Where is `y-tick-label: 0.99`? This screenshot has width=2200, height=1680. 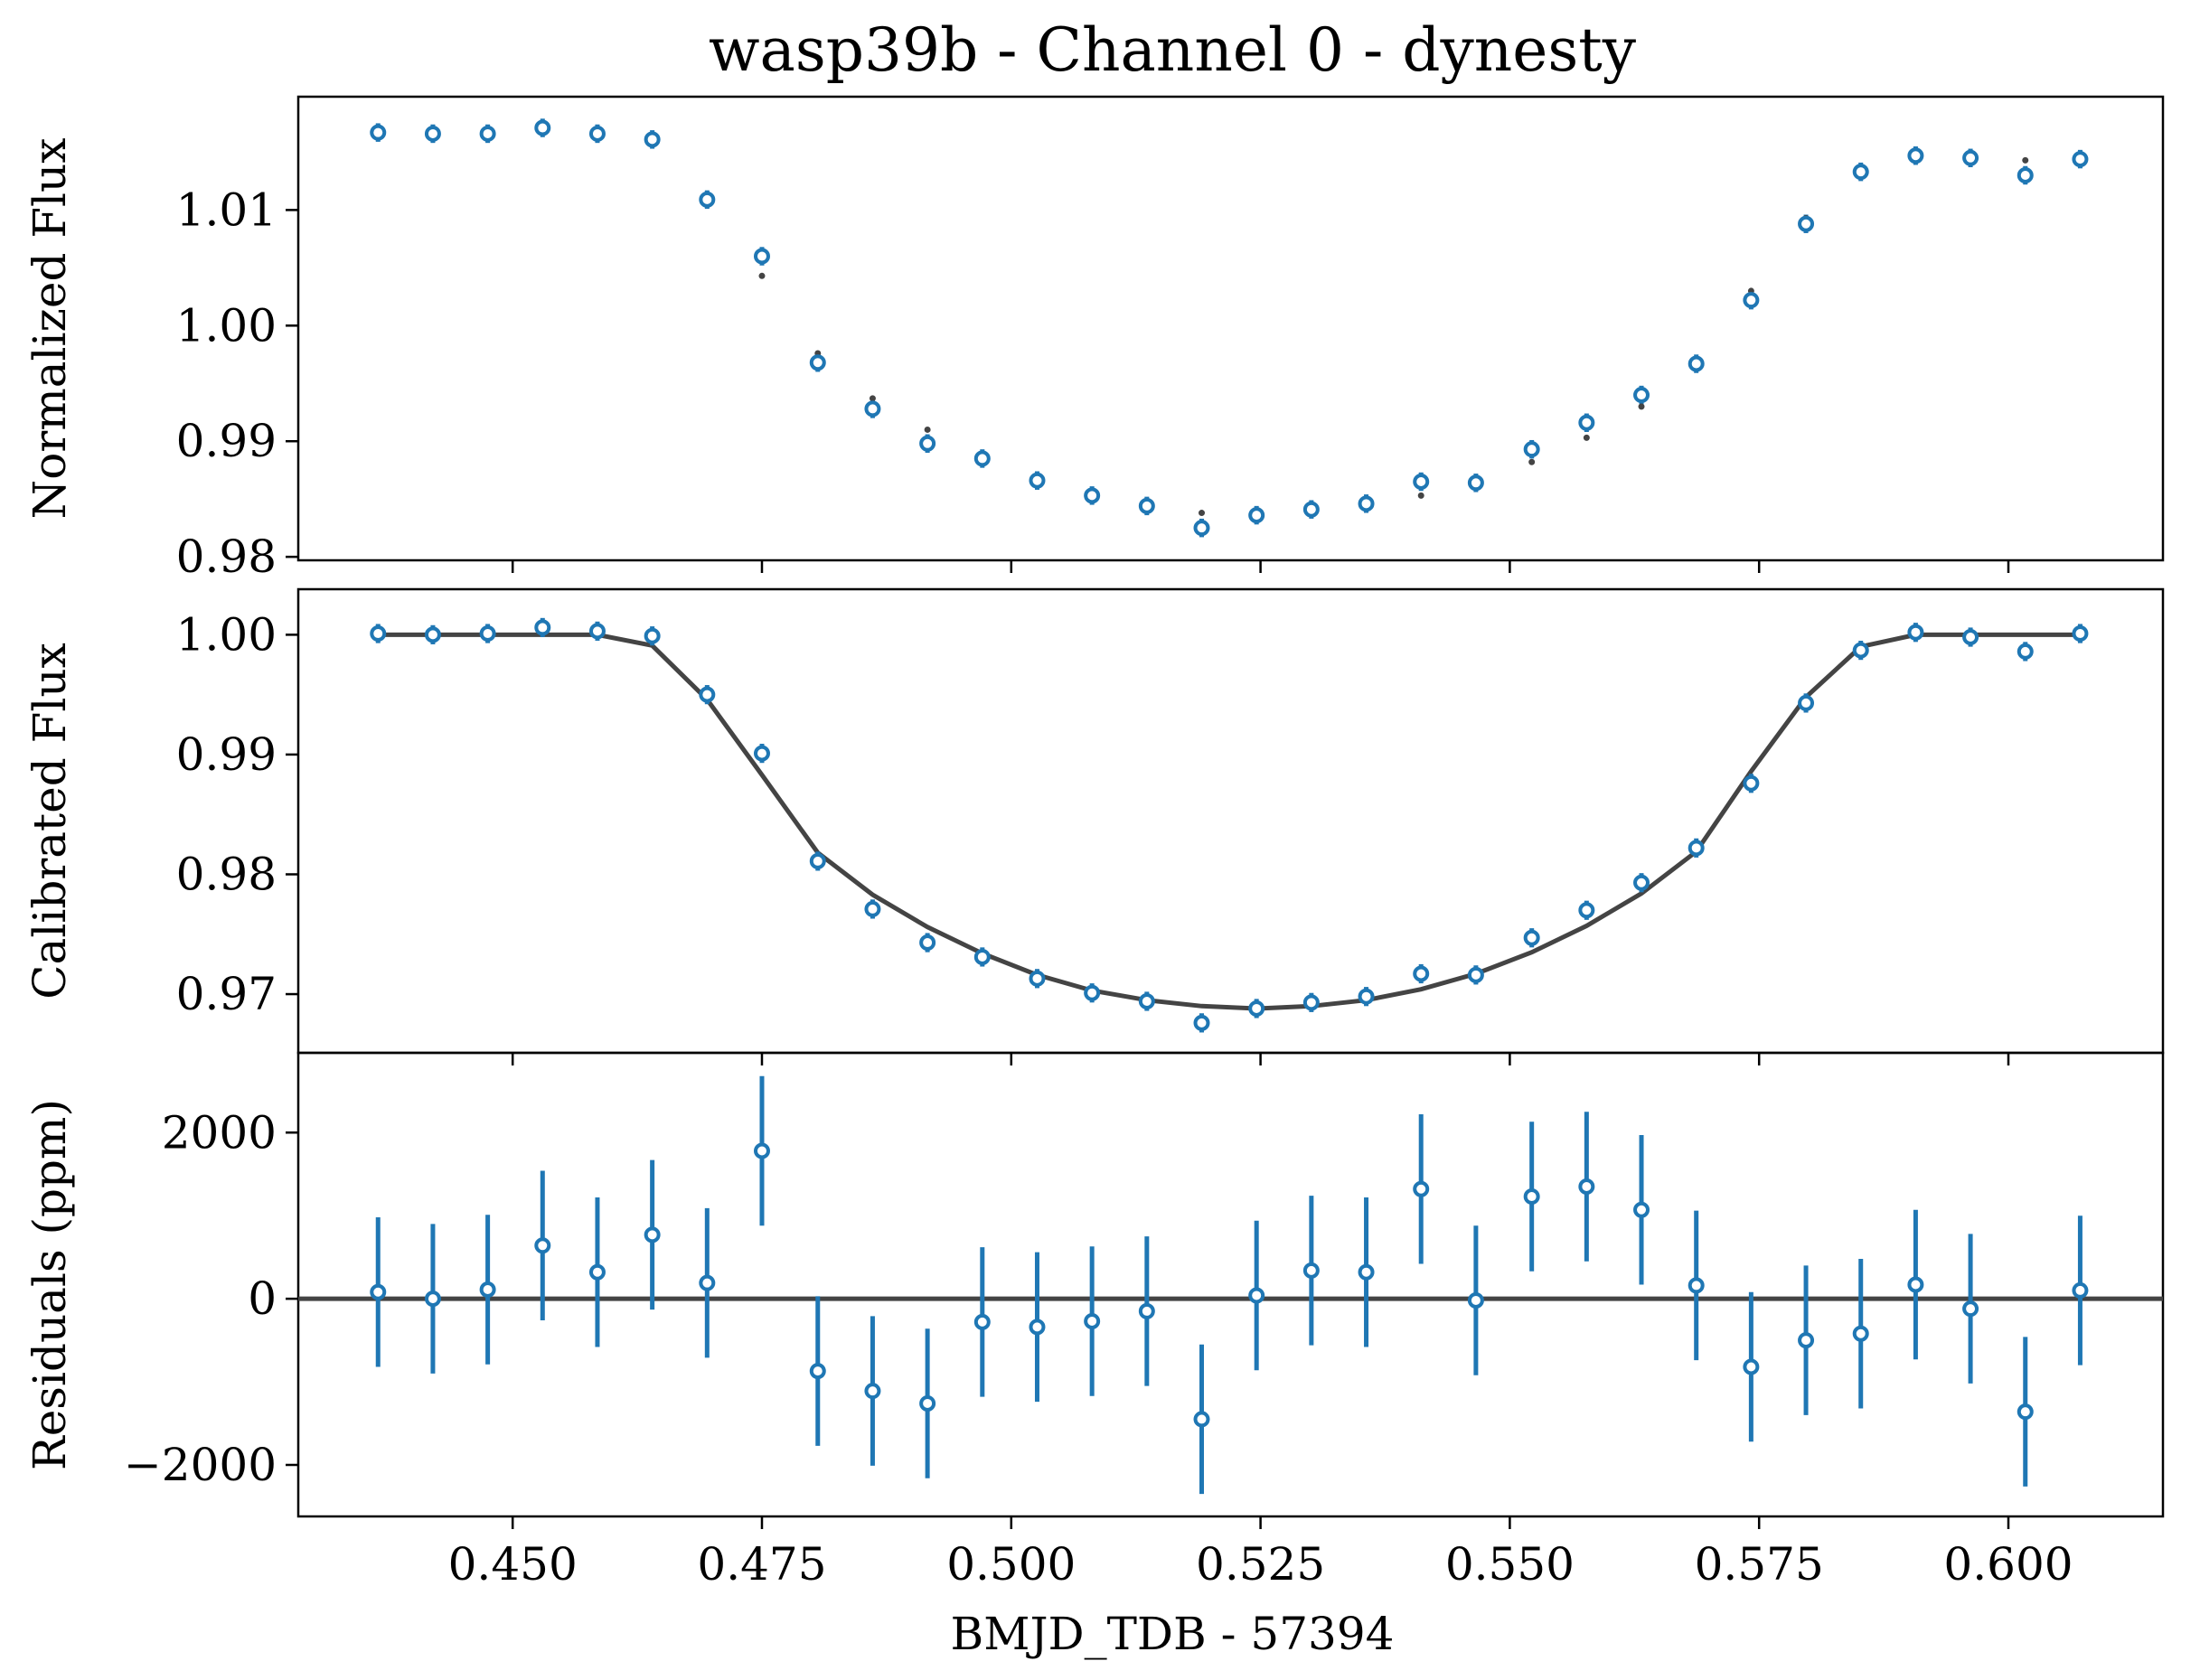
y-tick-label: 0.99 is located at coordinates (227, 441).